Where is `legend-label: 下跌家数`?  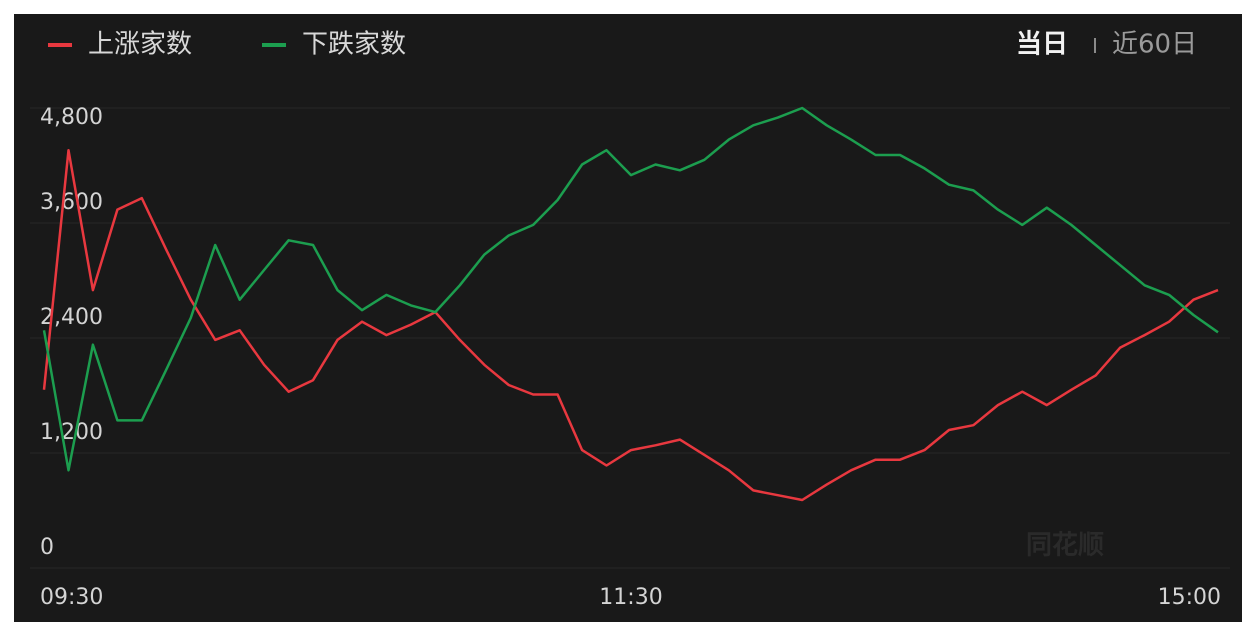 legend-label: 下跌家数 is located at coordinates (354, 45).